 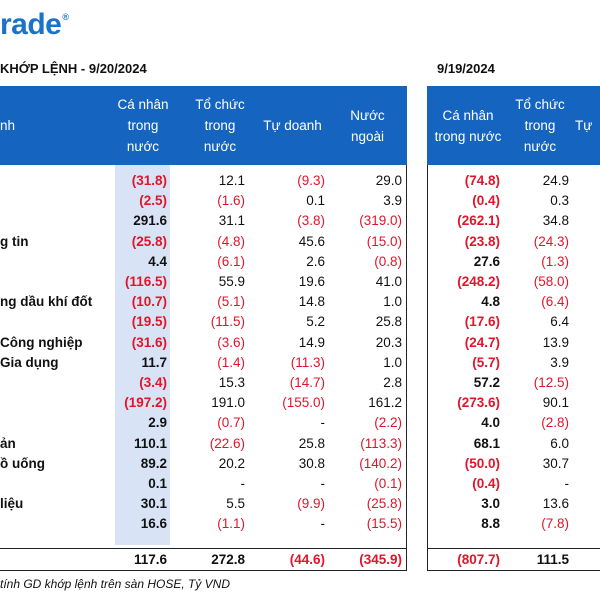 What do you see at coordinates (157, 261) in the screenshot?
I see `cell-individual: 4.4` at bounding box center [157, 261].